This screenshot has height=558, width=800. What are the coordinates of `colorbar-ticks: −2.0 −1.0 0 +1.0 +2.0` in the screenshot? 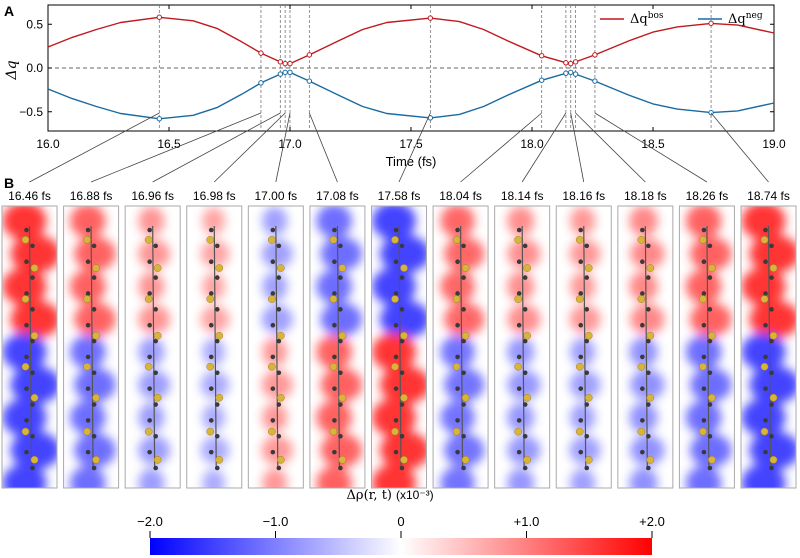 It's located at (401, 526).